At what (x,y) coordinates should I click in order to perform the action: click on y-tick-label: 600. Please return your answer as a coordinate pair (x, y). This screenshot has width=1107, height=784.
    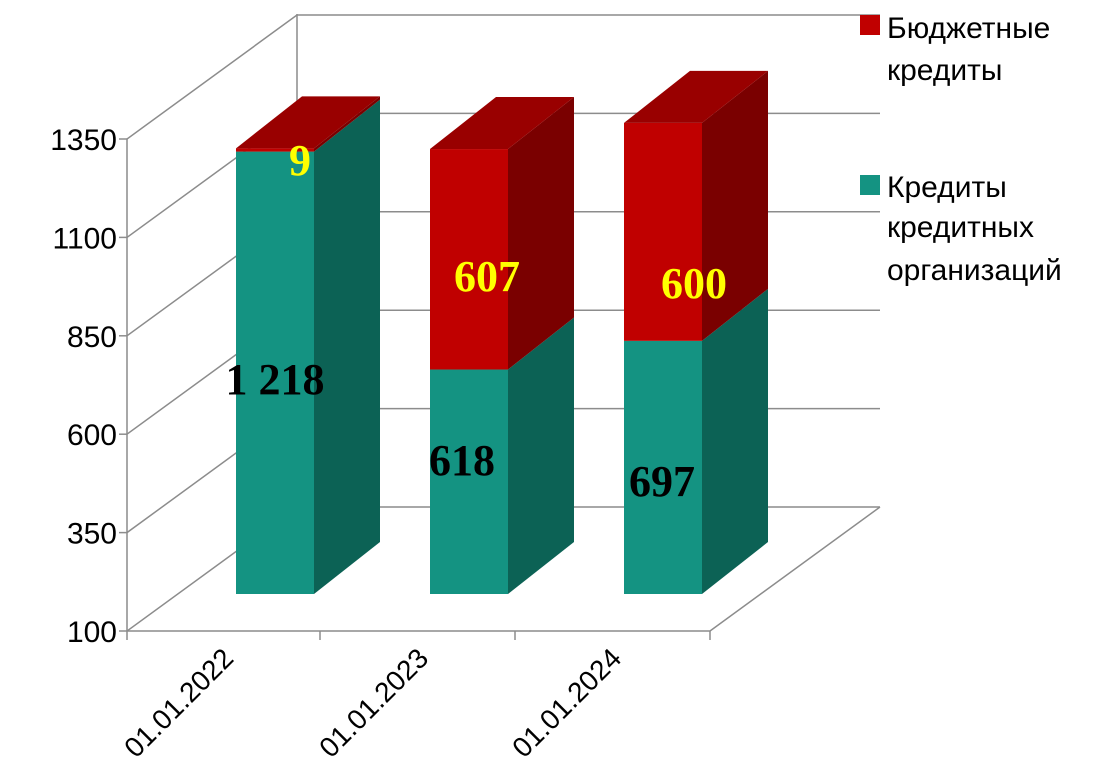
    Looking at the image, I should click on (92, 435).